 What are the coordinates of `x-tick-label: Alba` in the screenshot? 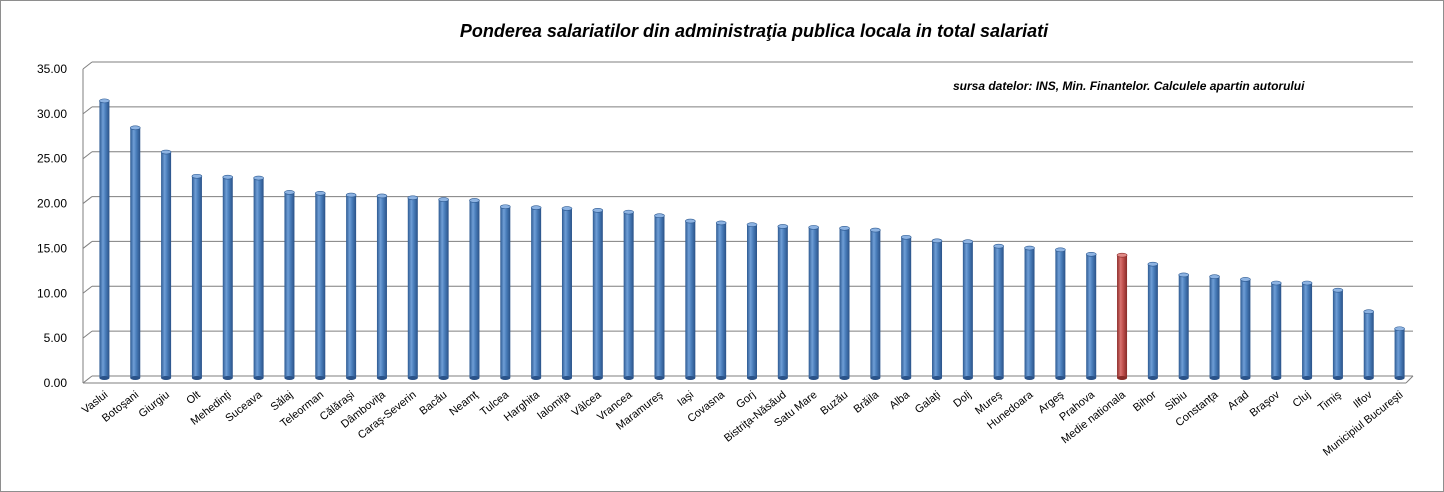 It's located at (899, 400).